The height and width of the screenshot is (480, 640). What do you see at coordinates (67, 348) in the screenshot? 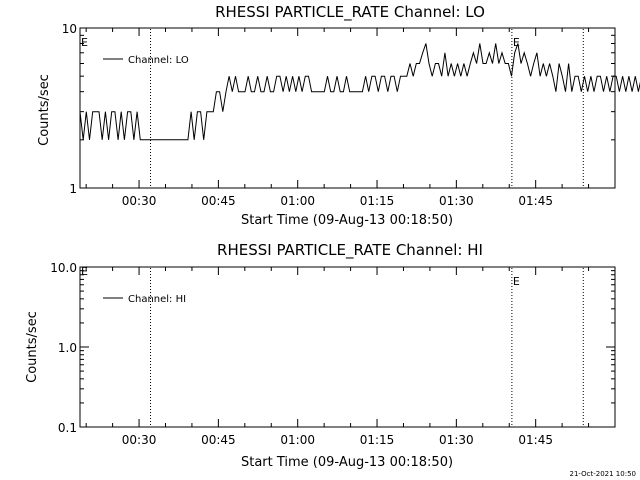
I see `y-tick-label: 1.0` at bounding box center [67, 348].